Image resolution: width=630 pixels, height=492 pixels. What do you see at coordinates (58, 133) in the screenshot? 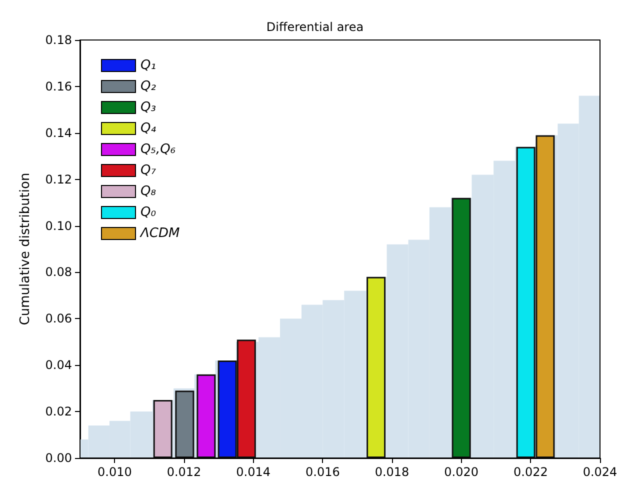
I see `y-tick-label: 0.14` at bounding box center [58, 133].